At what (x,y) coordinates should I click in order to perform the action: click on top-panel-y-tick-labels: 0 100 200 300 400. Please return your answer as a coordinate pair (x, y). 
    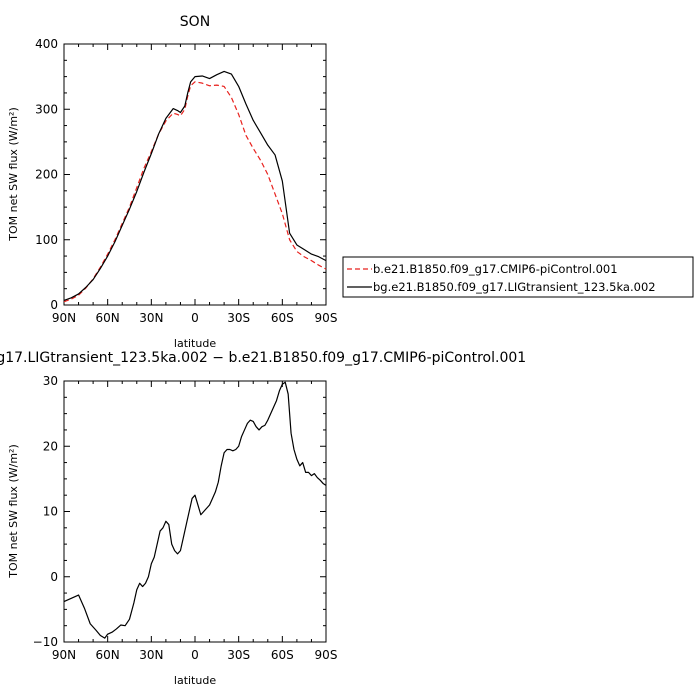
    Looking at the image, I should click on (46, 174).